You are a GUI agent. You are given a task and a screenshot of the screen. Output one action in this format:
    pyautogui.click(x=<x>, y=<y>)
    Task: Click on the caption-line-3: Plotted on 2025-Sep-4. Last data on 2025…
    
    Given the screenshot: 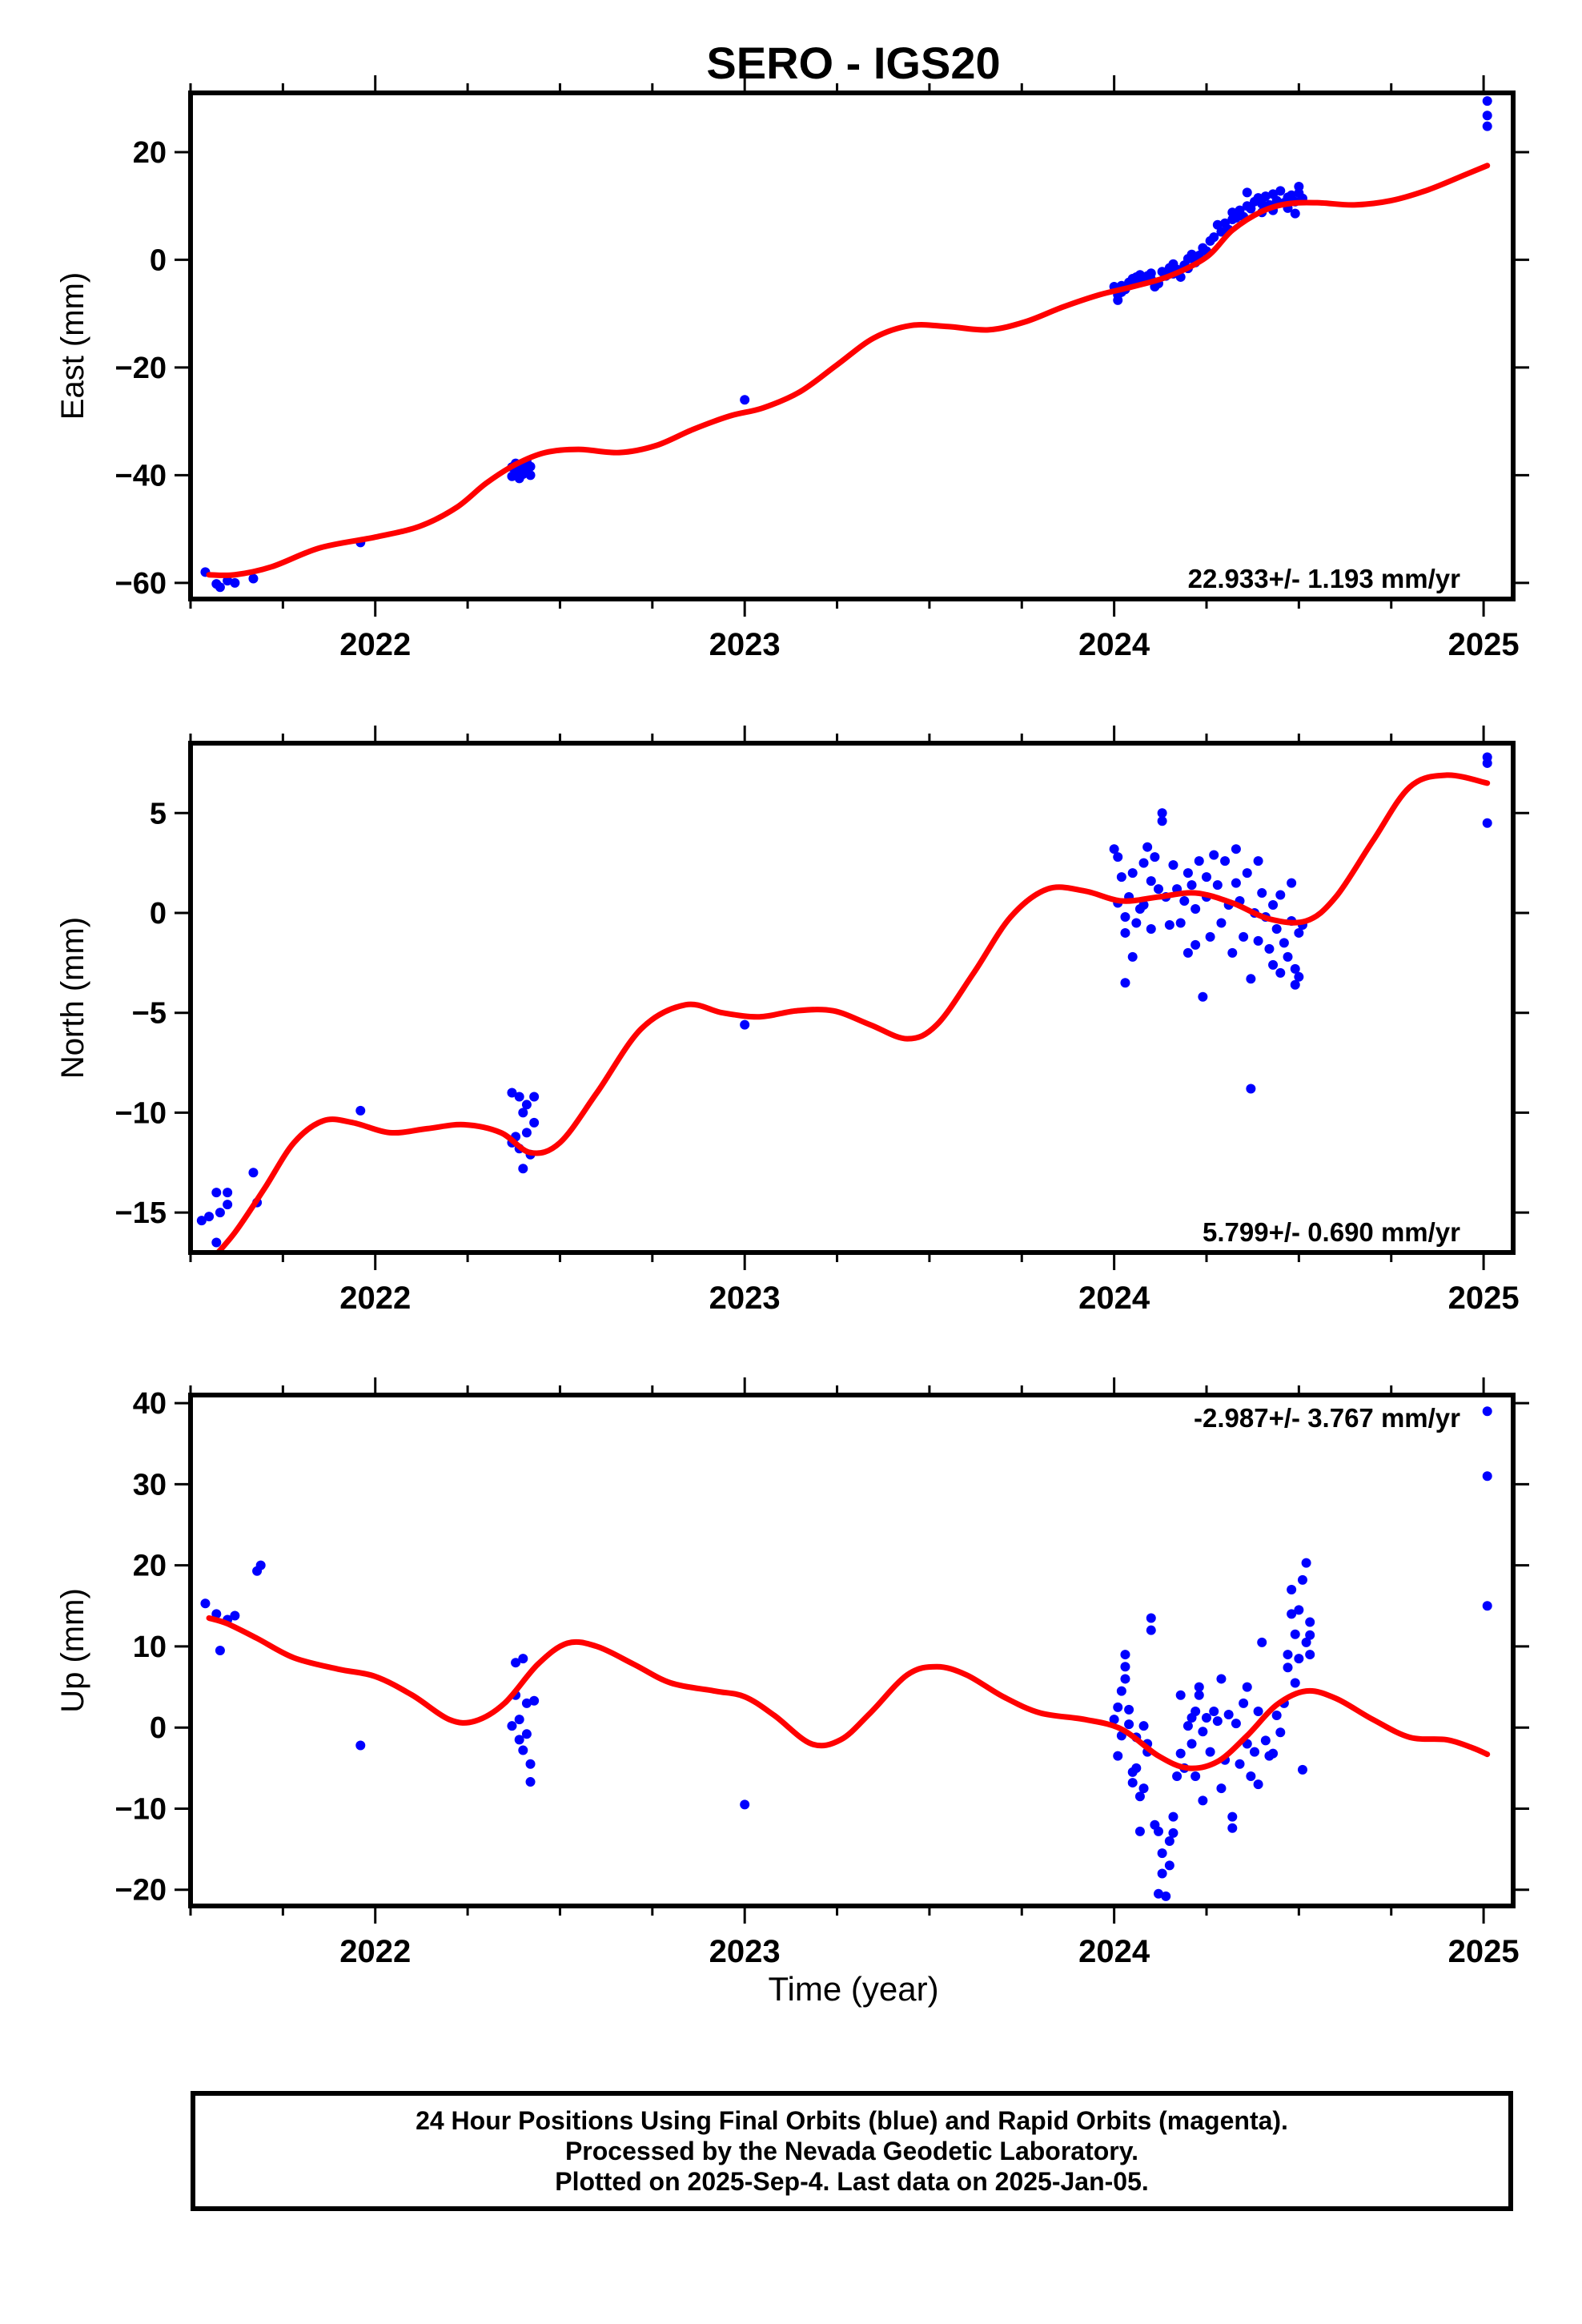 What is the action you would take?
    pyautogui.click(x=852, y=2181)
    